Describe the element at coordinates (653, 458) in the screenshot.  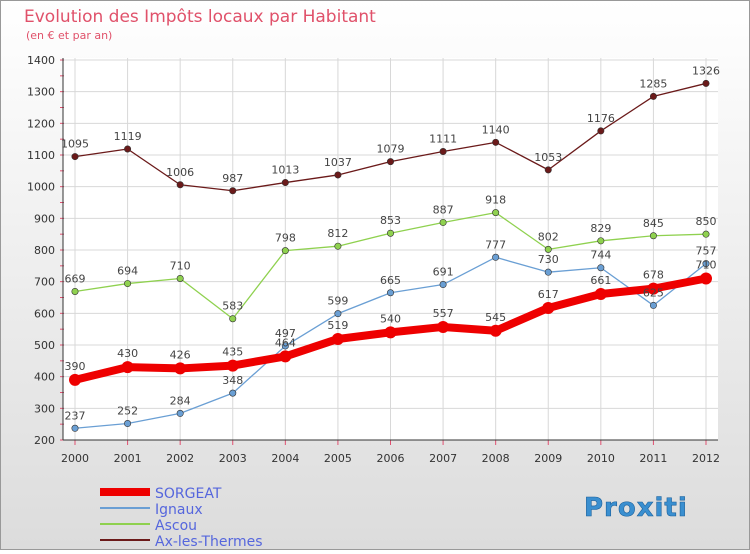
I see `x-tick-label: 2011` at that location.